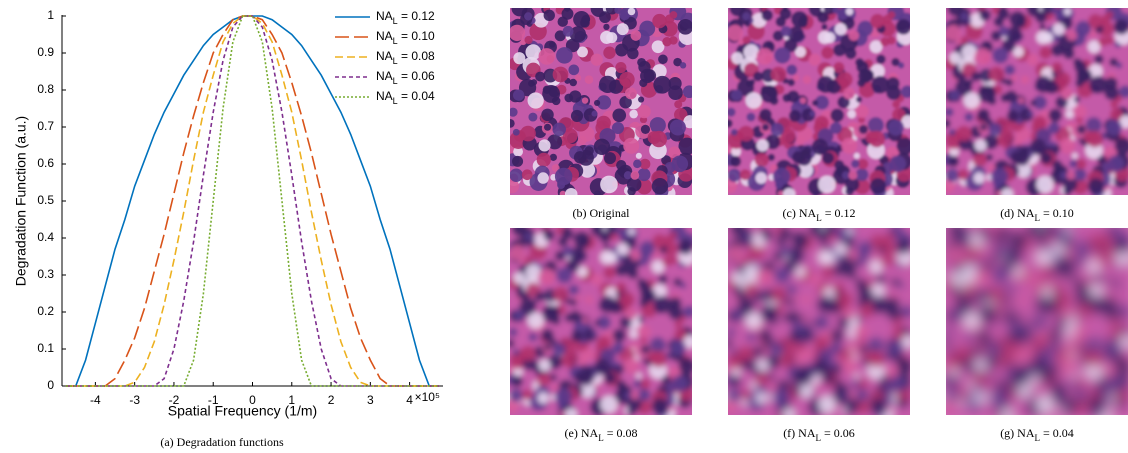 Image resolution: width=1128 pixels, height=453 pixels. I want to click on x-tick-label: 4, so click(409, 400).